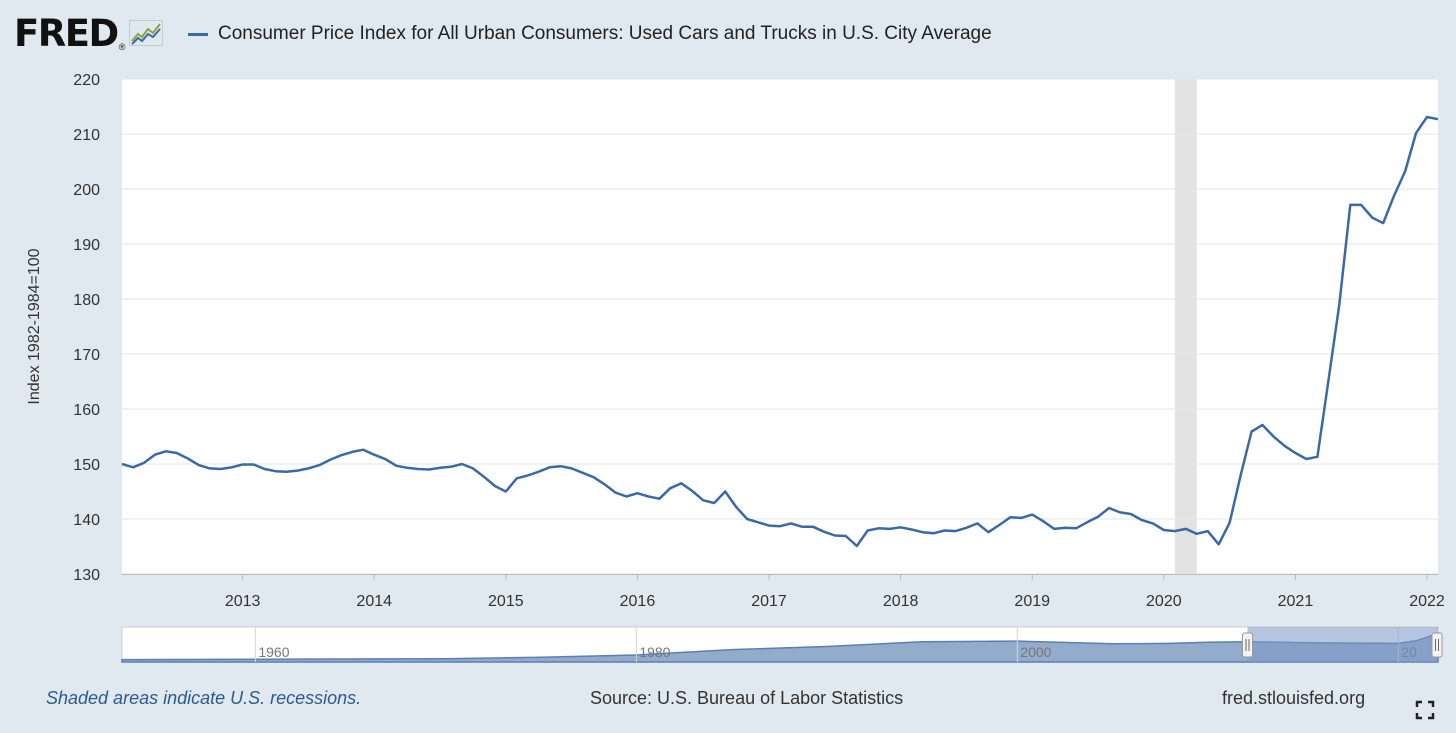  I want to click on y-tick-label: 160, so click(86, 410).